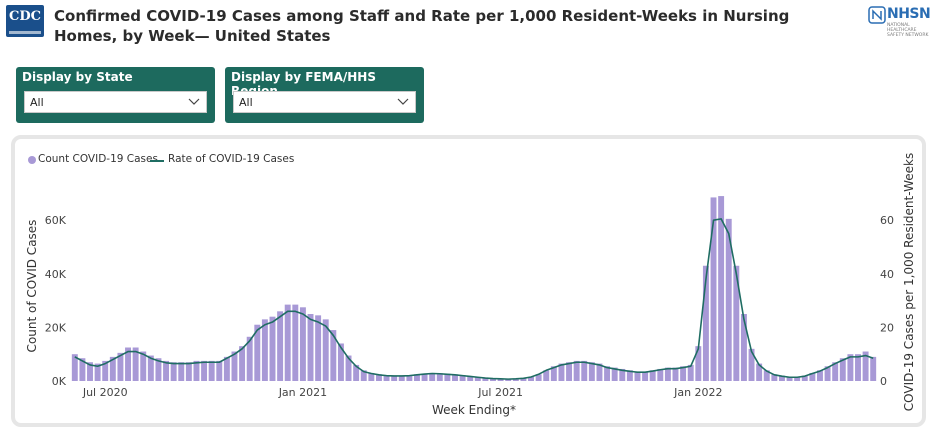 The width and height of the screenshot is (936, 434). What do you see at coordinates (25, 21) in the screenshot?
I see `cdc-logo: CDC` at bounding box center [25, 21].